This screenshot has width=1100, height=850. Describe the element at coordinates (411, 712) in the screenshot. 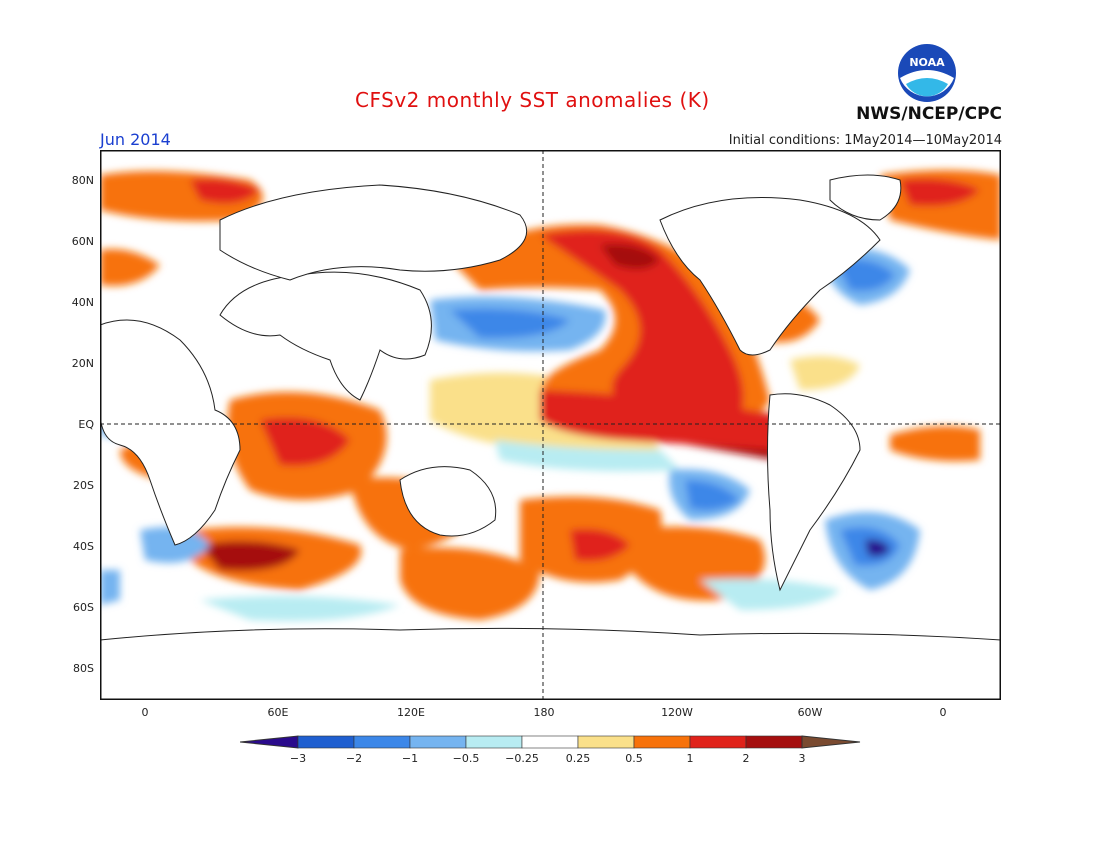

I see `lon-label: 120E` at that location.